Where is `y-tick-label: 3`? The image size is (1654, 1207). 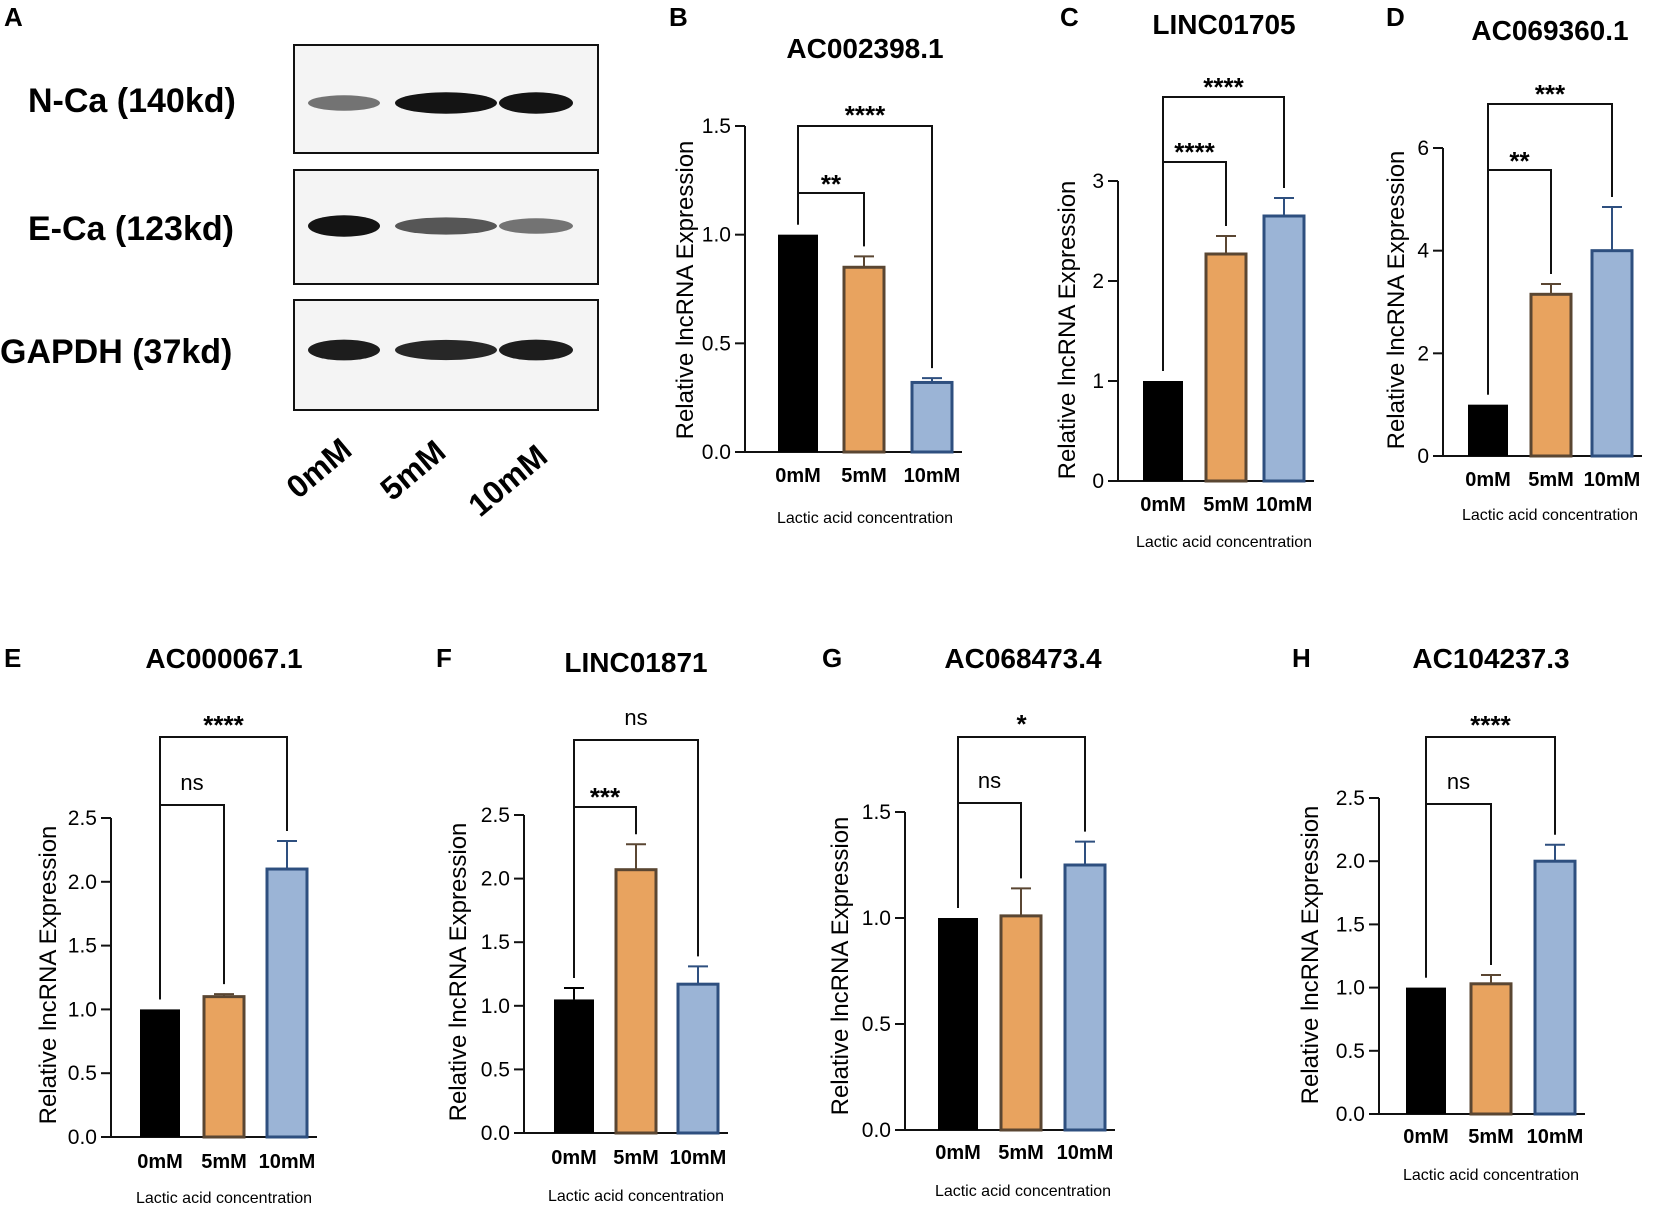 y-tick-label: 3 is located at coordinates (1098, 181).